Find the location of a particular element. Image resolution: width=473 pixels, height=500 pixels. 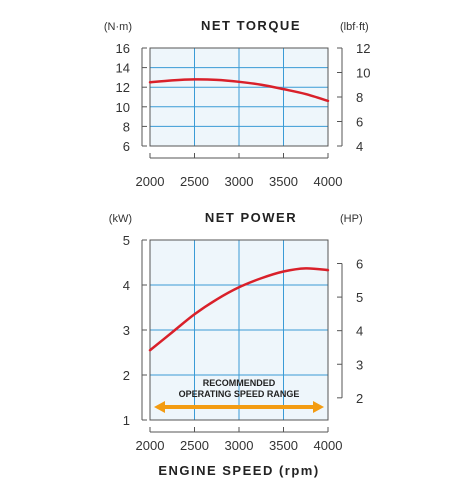

y-tick-label: 12 is located at coordinates (123, 87).